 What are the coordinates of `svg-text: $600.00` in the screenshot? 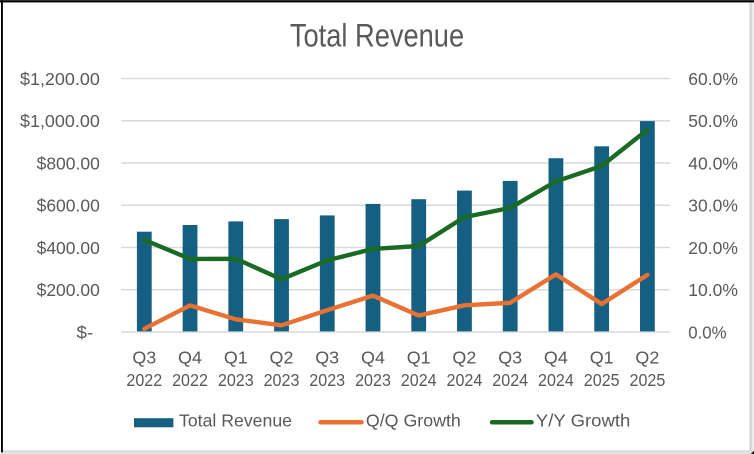 It's located at (68, 206).